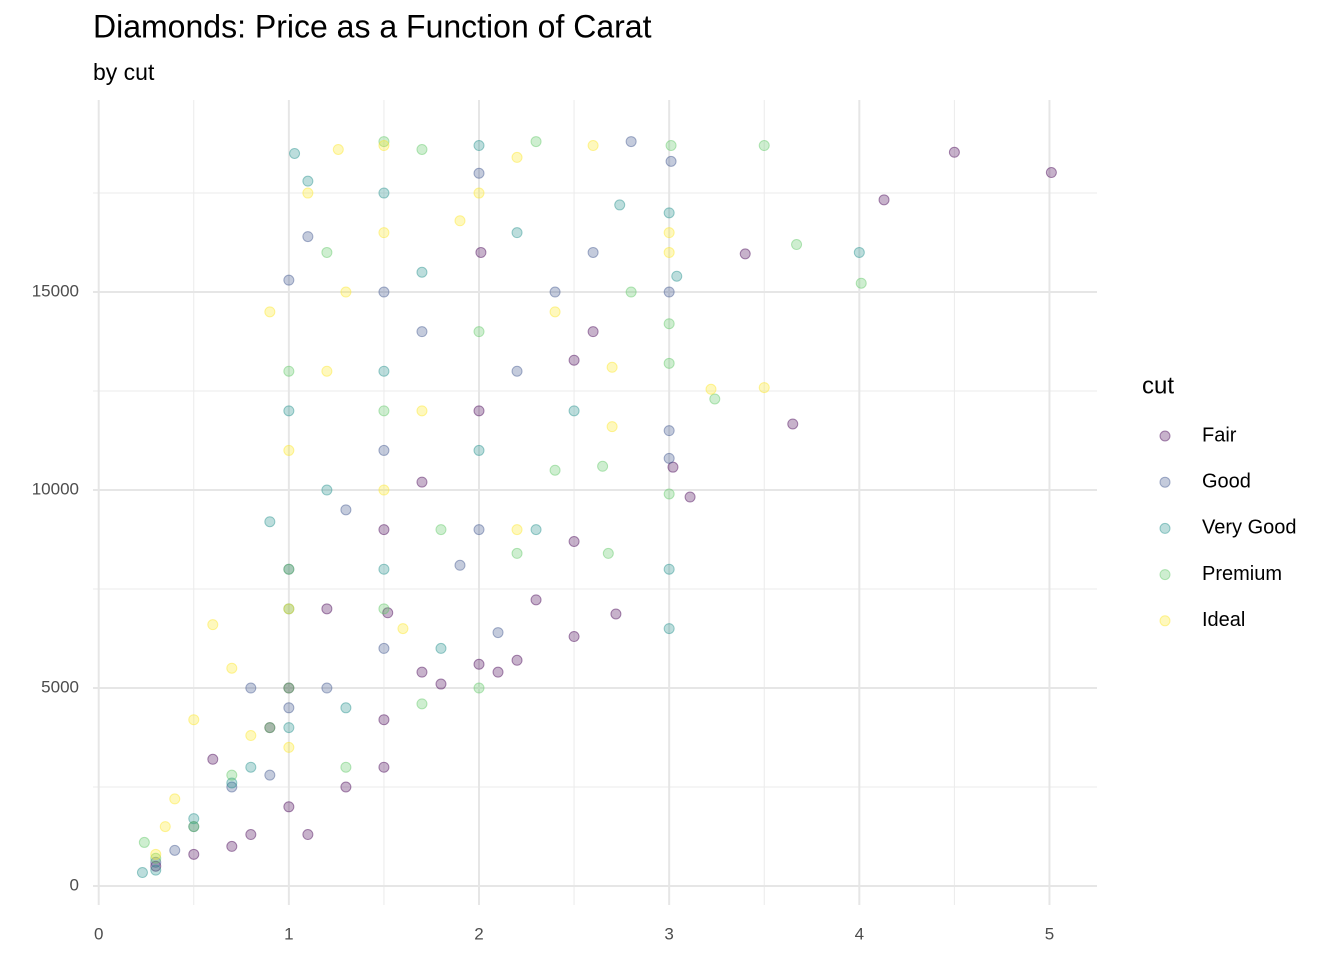 The image size is (1344, 960). I want to click on y-tick-label: 15000, so click(55, 291).